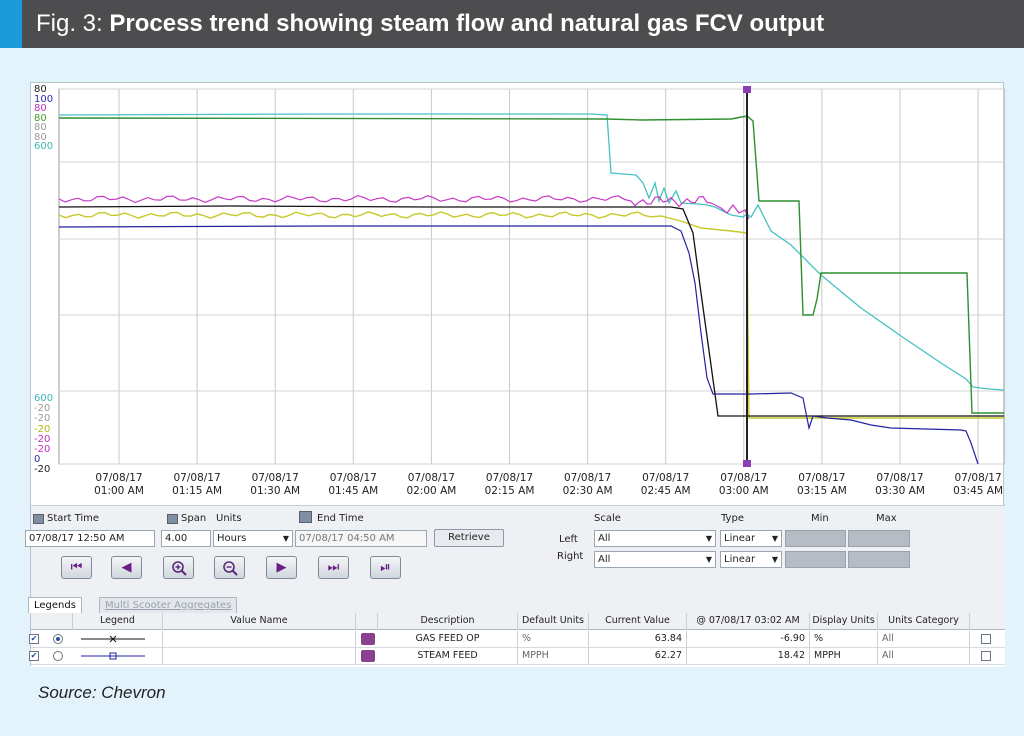 This screenshot has height=736, width=1024. Describe the element at coordinates (820, 518) in the screenshot. I see `min-label: Min` at that location.